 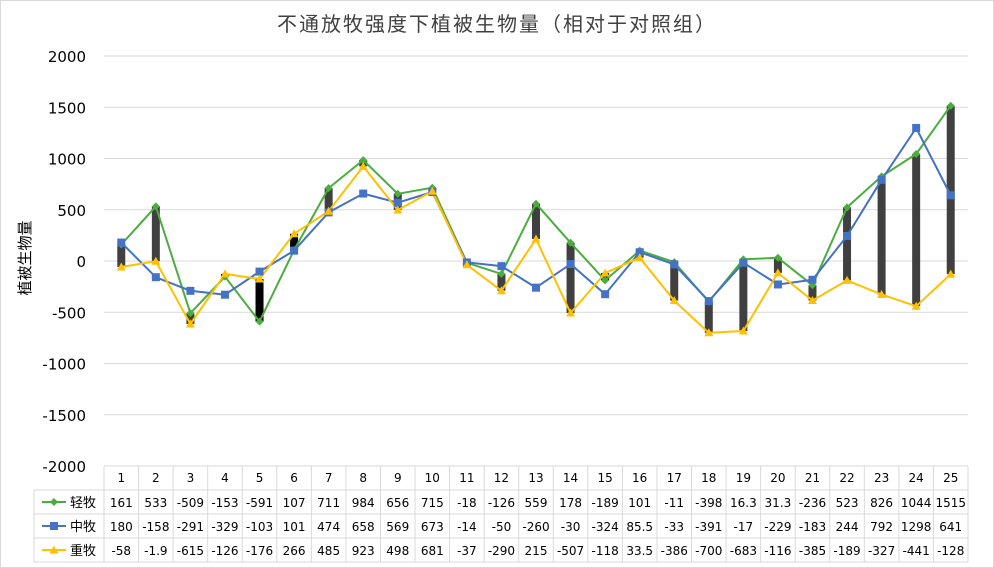 What do you see at coordinates (812, 503) in the screenshot?
I see `data-table-cell: -236` at bounding box center [812, 503].